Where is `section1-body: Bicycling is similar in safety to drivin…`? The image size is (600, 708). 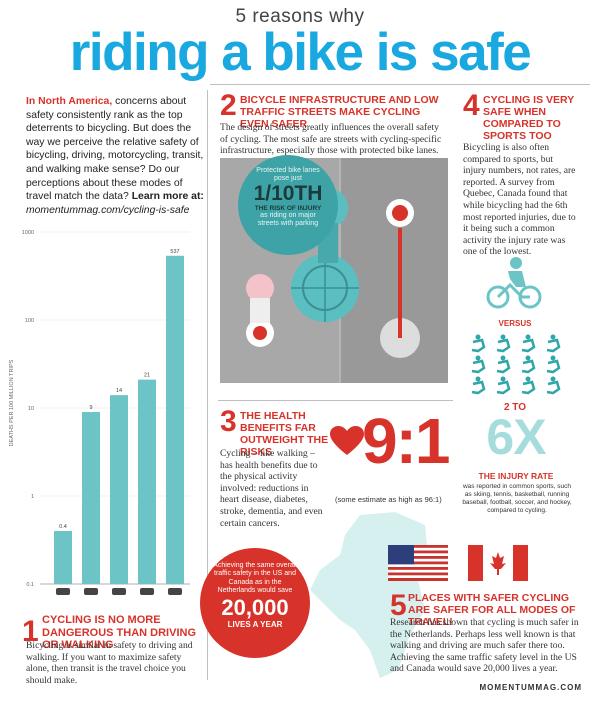 section1-body: Bicycling is similar in safety to drivin… is located at coordinates (109, 663).